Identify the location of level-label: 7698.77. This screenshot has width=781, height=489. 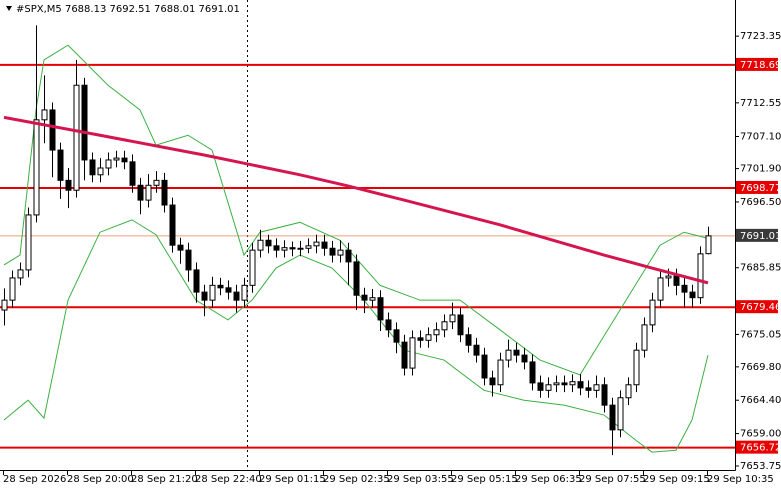
(760, 188).